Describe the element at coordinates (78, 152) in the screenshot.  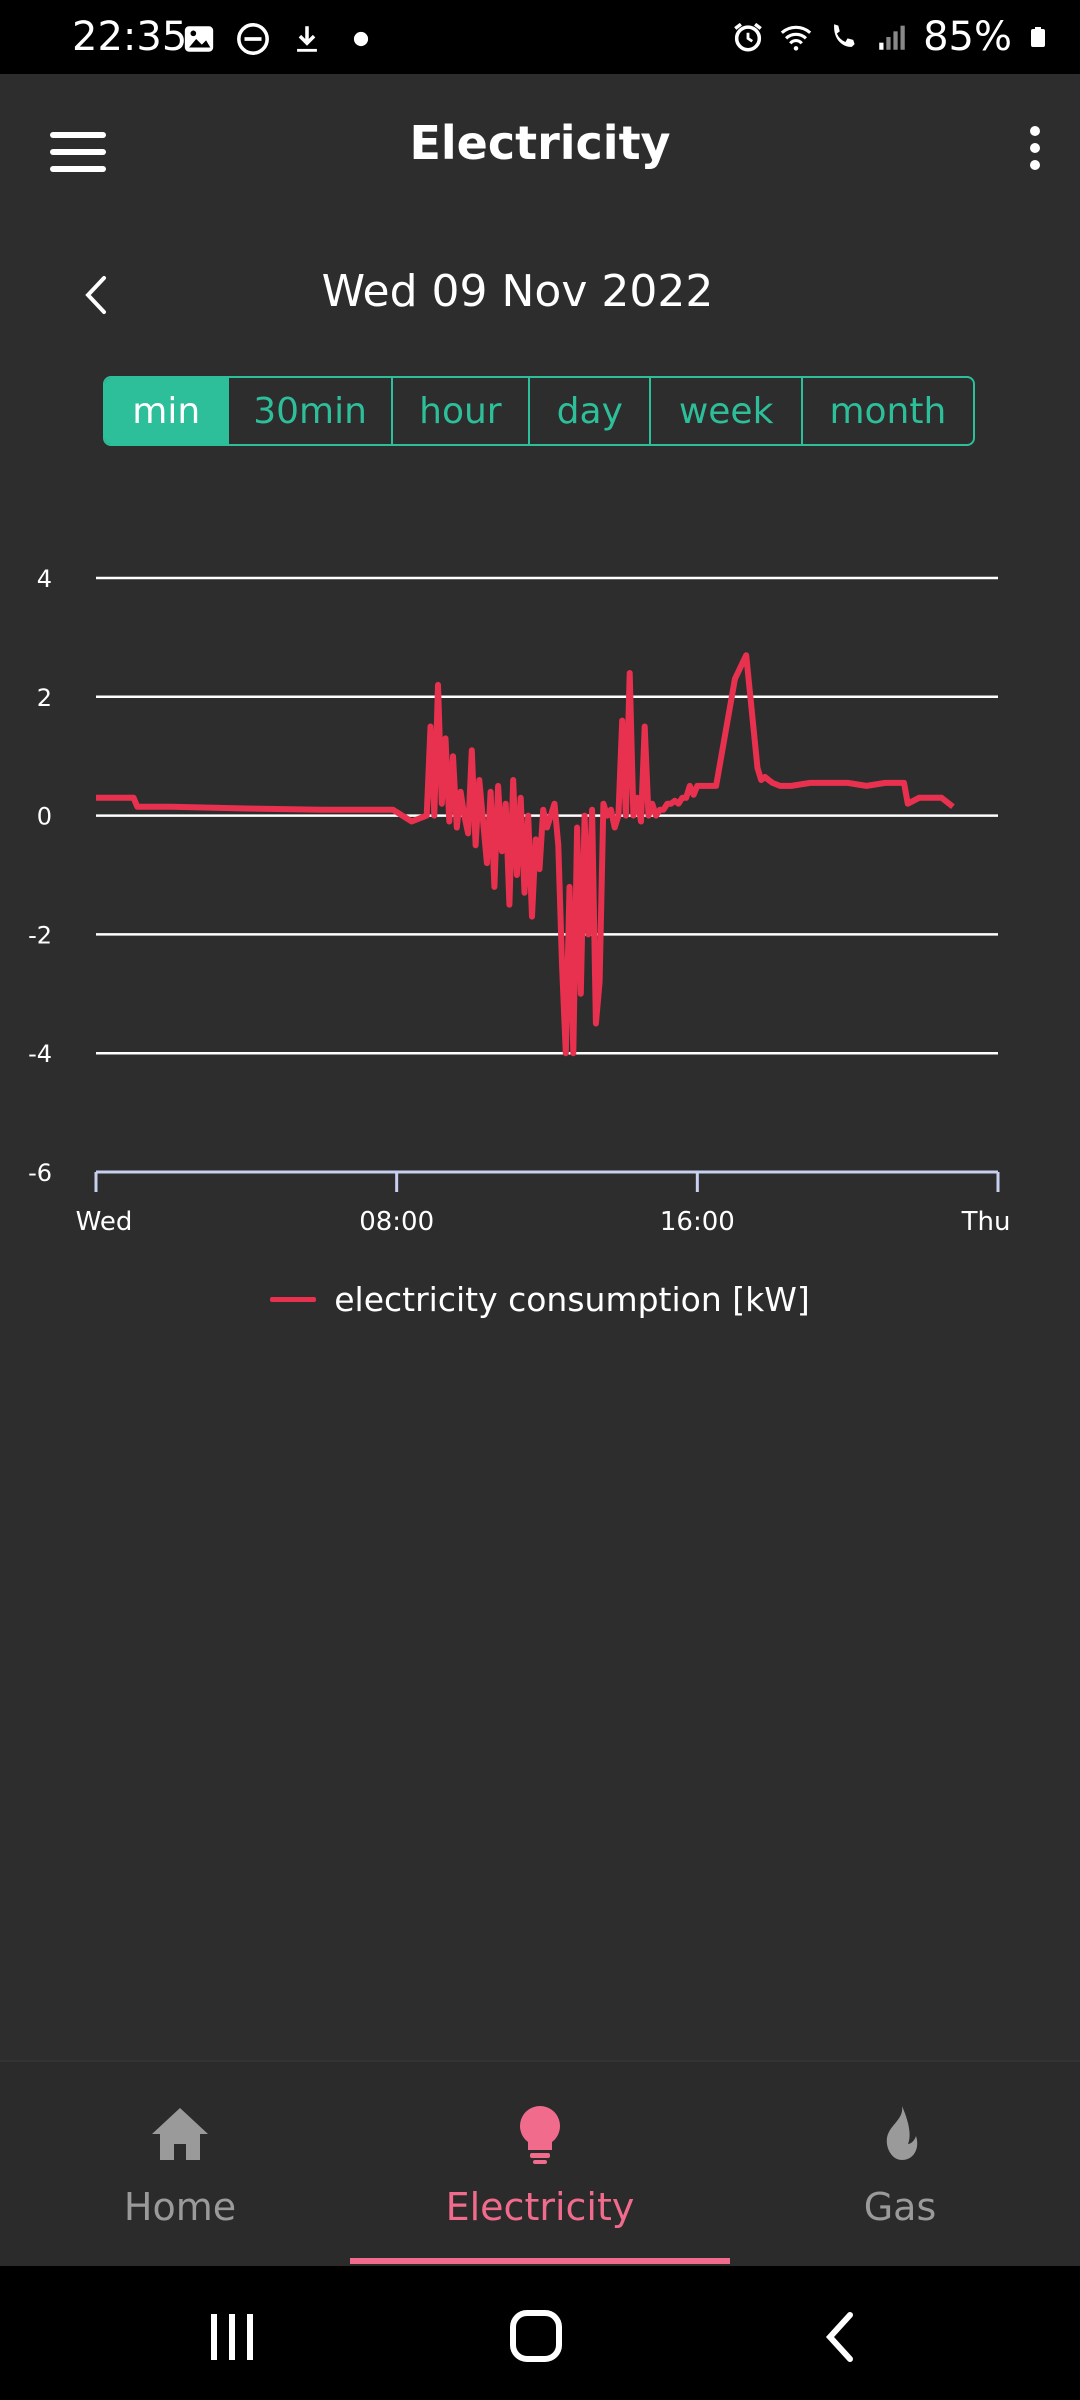
I see `menu-icon` at that location.